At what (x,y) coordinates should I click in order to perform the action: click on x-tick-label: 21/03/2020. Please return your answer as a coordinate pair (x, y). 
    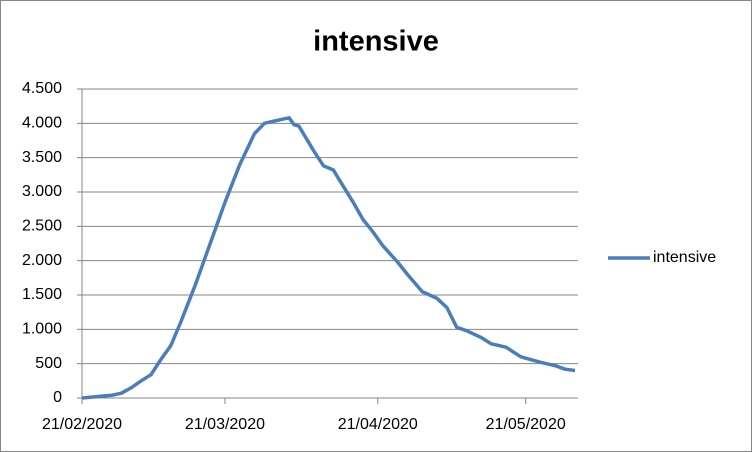
    Looking at the image, I should click on (225, 424).